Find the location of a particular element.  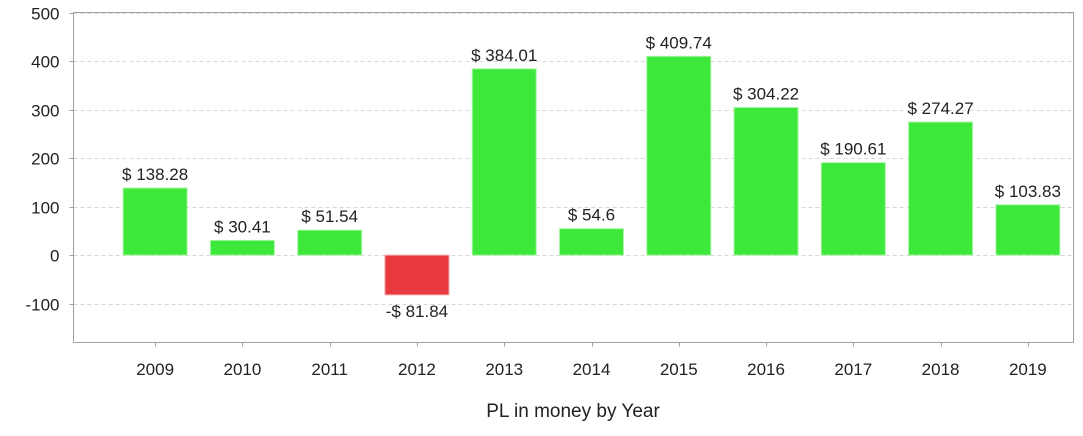

y-tick-label: 0 is located at coordinates (54, 256).